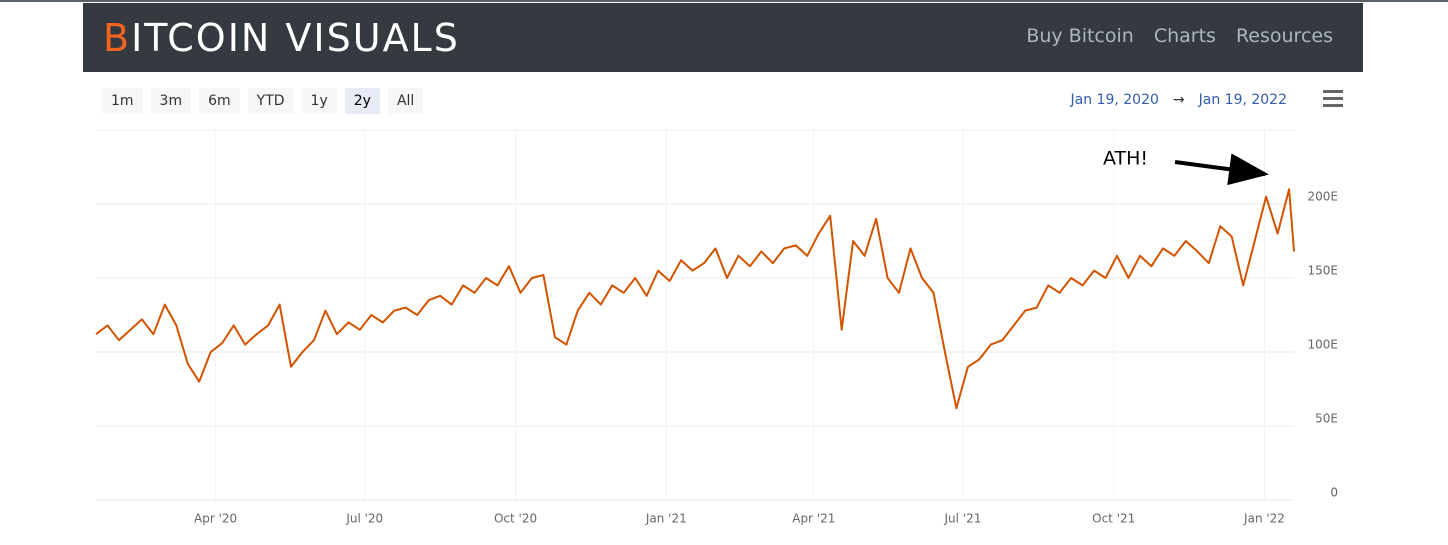 The width and height of the screenshot is (1448, 545). Describe the element at coordinates (1284, 36) in the screenshot. I see `nav-link: Resources` at that location.